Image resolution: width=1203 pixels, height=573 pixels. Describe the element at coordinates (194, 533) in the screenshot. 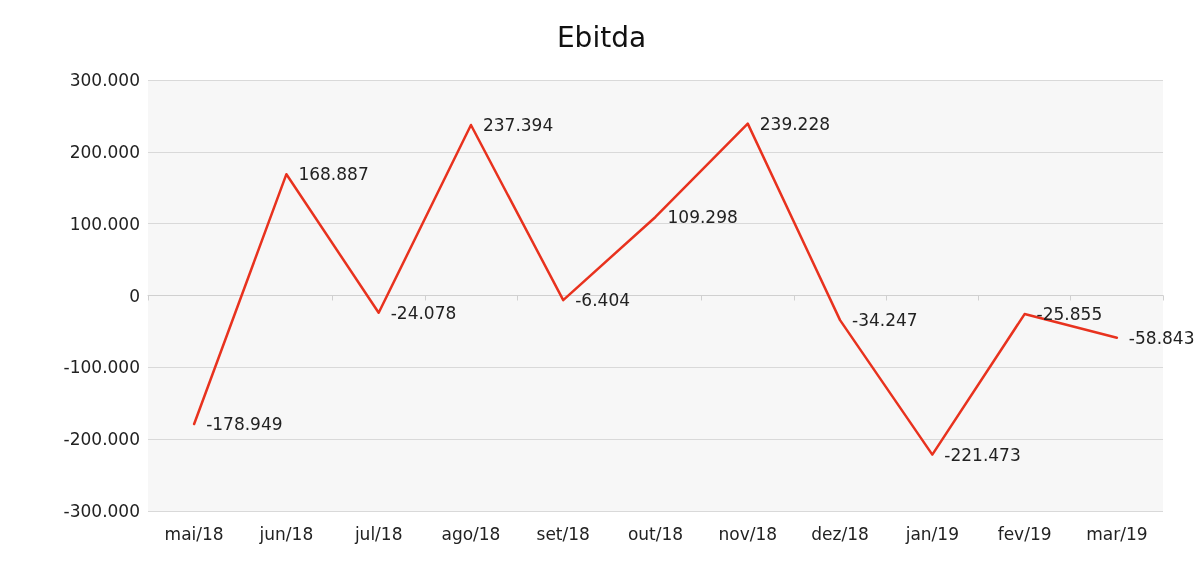

I see `x-tick-label: mai/18` at that location.